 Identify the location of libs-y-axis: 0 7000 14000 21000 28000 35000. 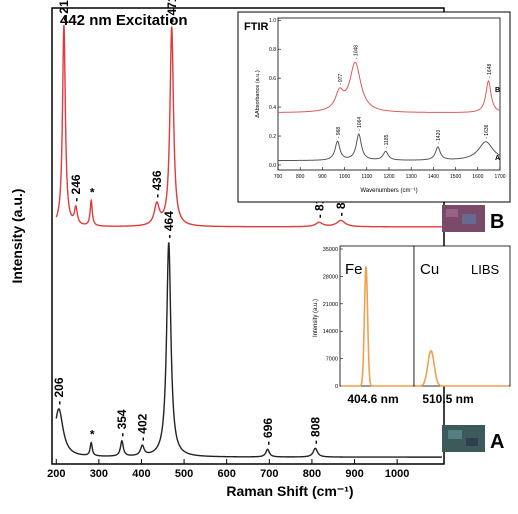
(333, 318).